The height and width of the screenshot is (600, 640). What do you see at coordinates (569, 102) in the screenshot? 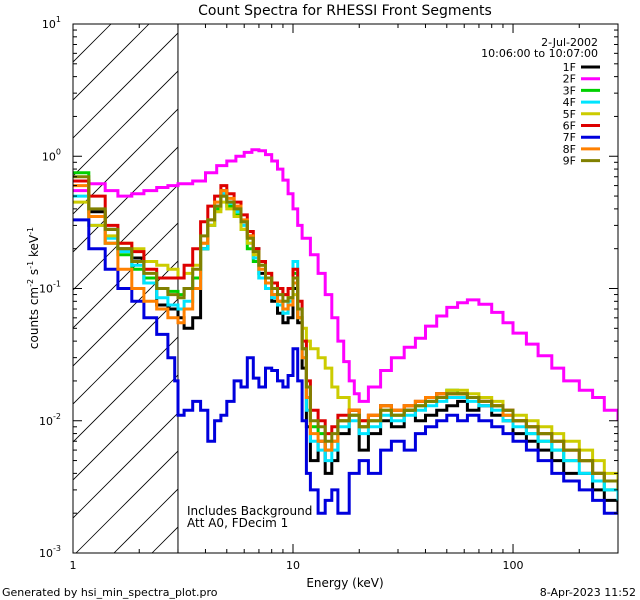
I see `legend-label: 4F` at bounding box center [569, 102].